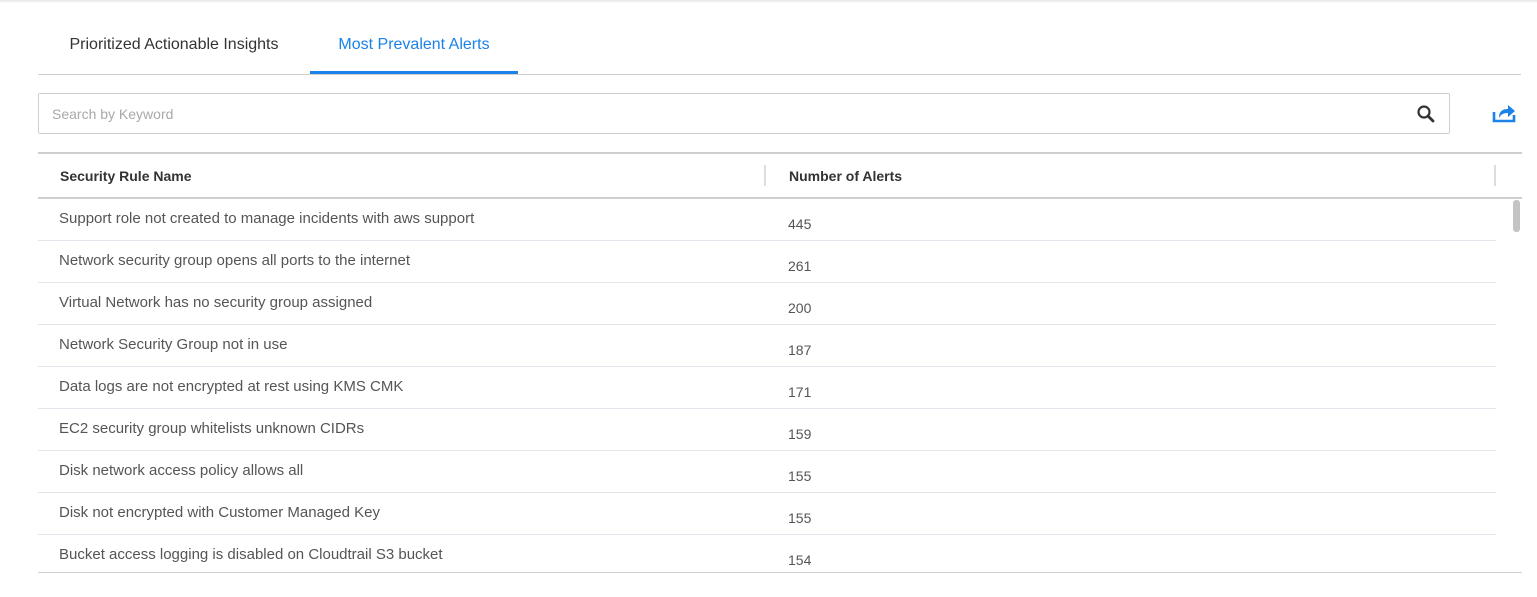 The width and height of the screenshot is (1537, 597). Describe the element at coordinates (800, 560) in the screenshot. I see `alert-count-cell: 154` at that location.